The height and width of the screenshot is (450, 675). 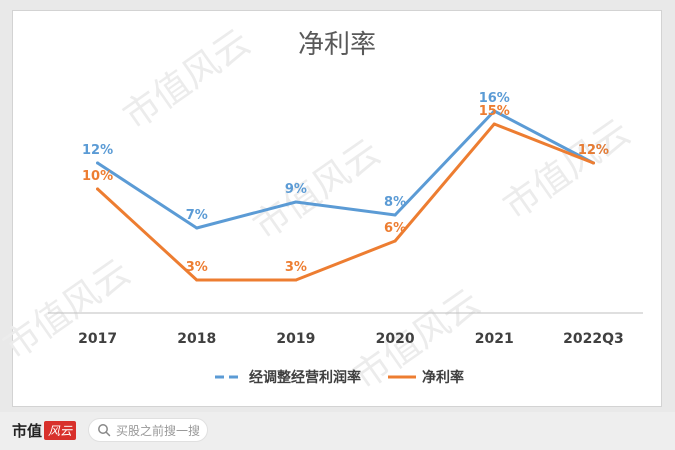 What do you see at coordinates (494, 339) in the screenshot?
I see `x-tick-label: 2021` at bounding box center [494, 339].